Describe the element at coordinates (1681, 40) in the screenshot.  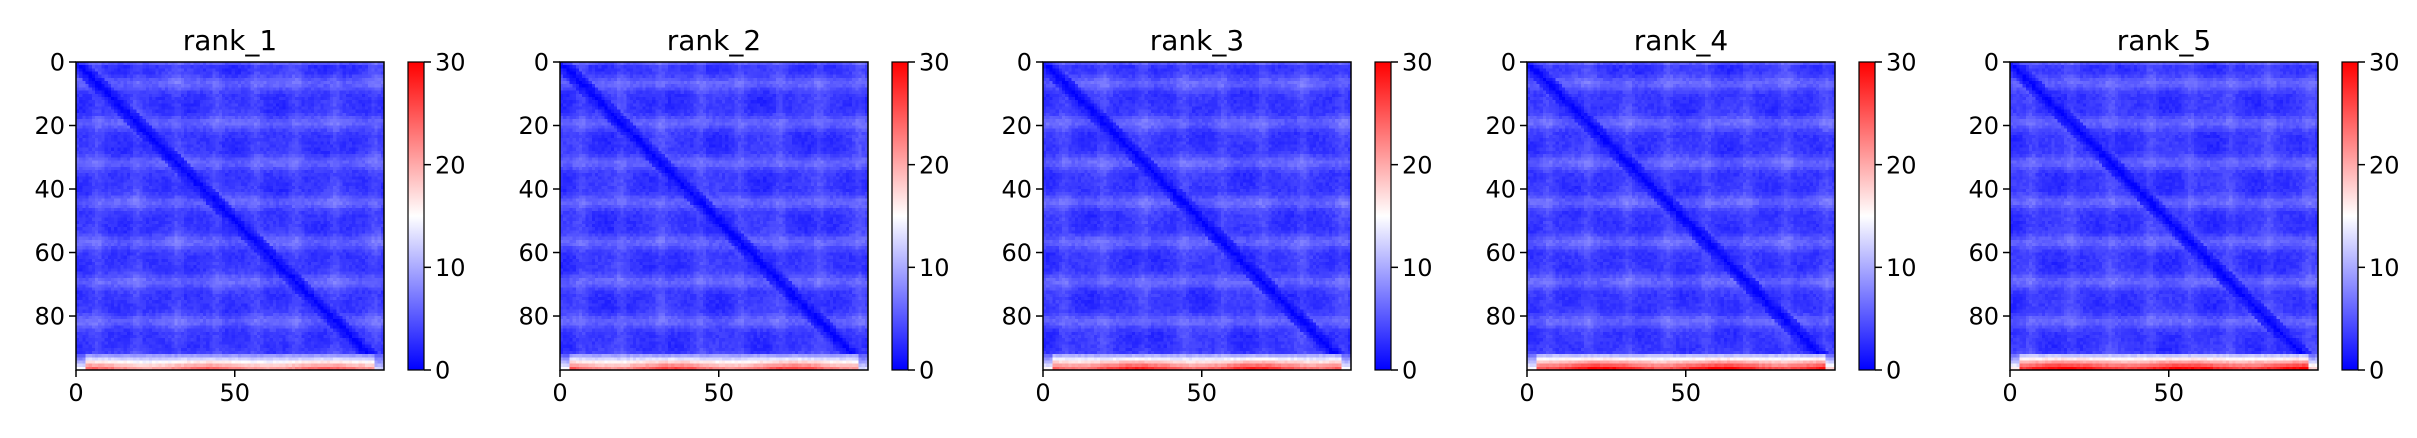
I see `panel-title: rank_4` at that location.